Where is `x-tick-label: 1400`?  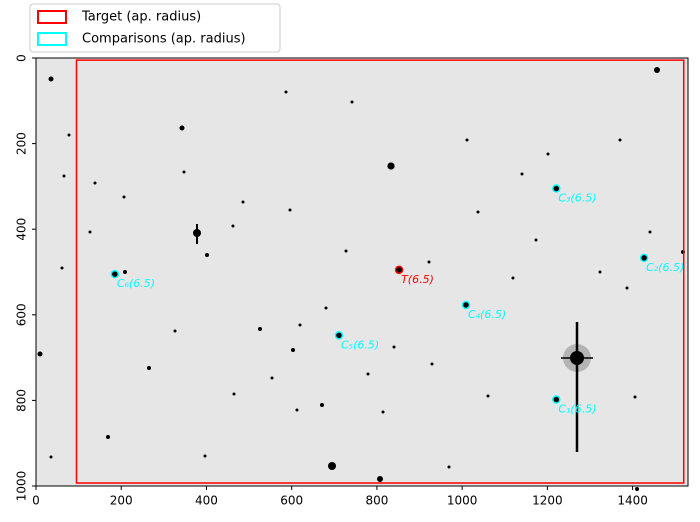 x-tick-label: 1400 is located at coordinates (632, 501).